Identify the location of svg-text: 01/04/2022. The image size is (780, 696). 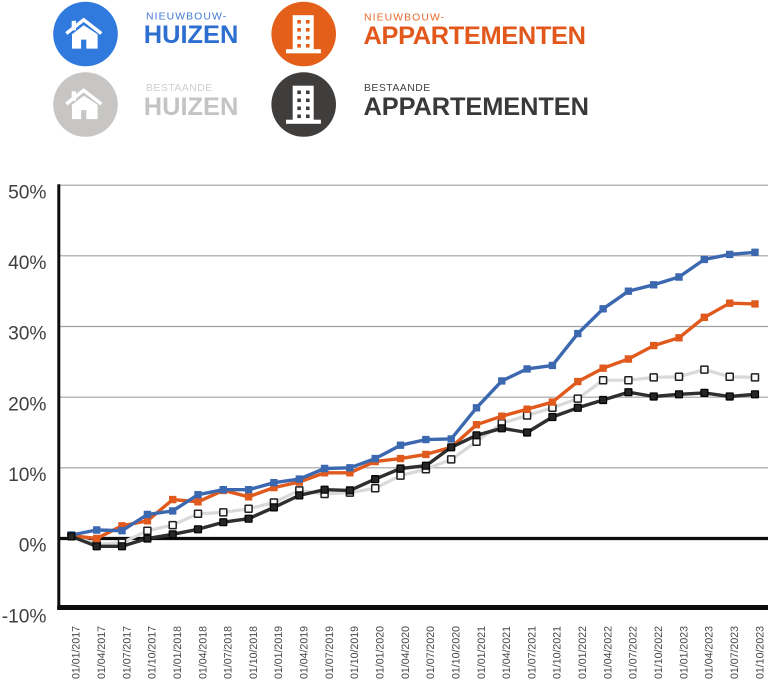
(608, 652).